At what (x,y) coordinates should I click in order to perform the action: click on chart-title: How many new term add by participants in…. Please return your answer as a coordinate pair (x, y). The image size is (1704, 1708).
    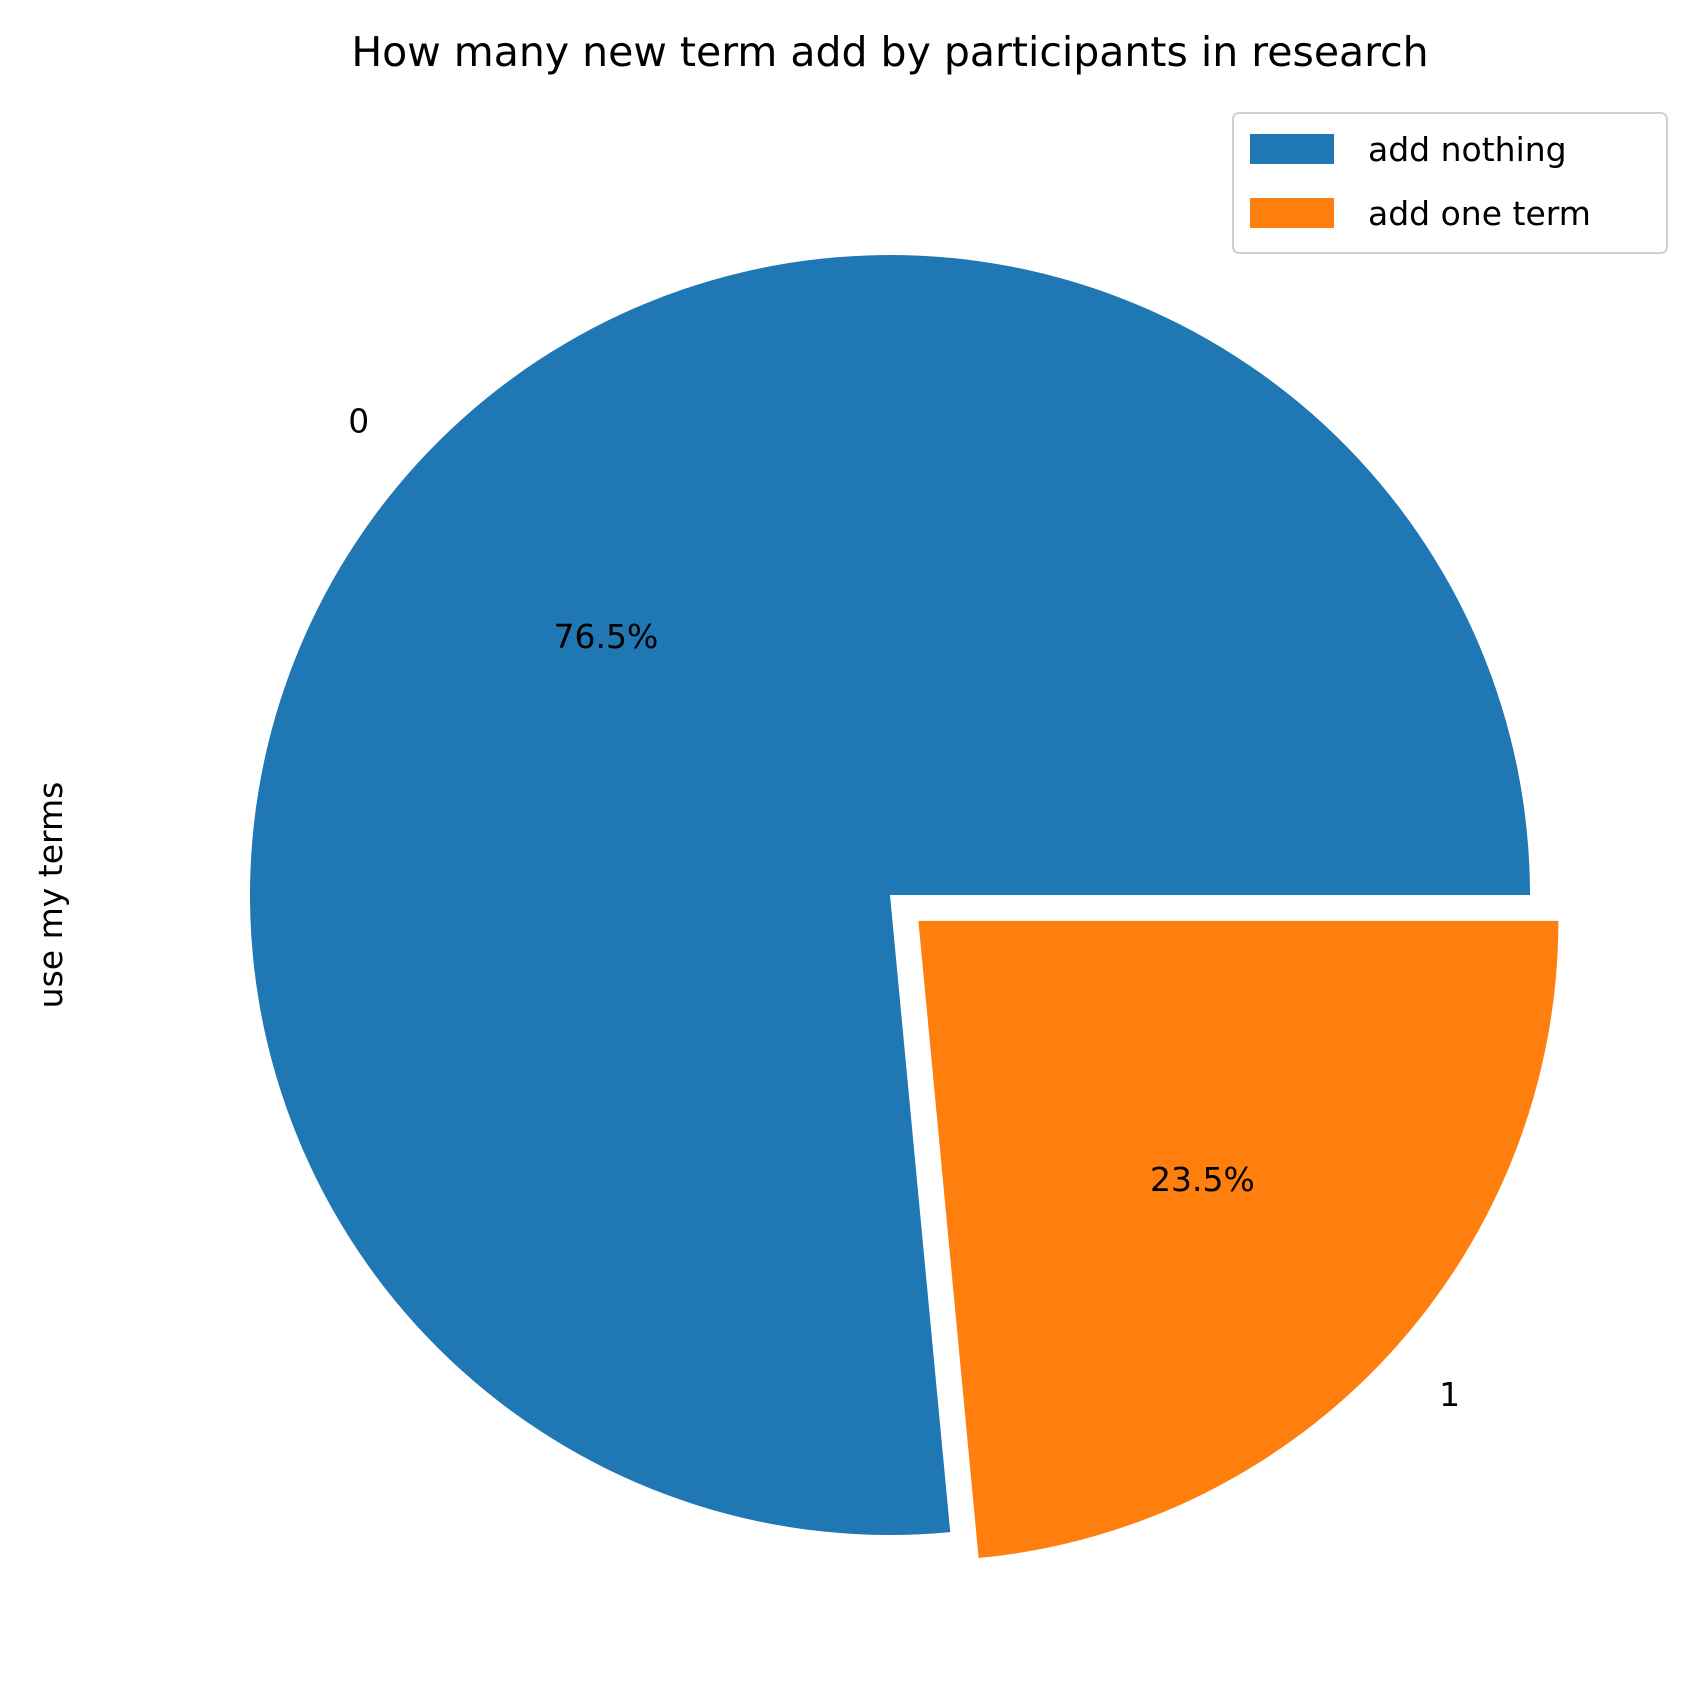
    Looking at the image, I should click on (889, 52).